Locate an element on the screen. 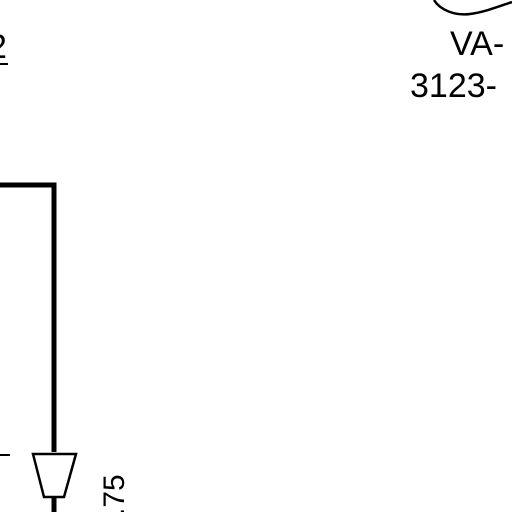  valve-tag-line2: 3123- is located at coordinates (453, 86).